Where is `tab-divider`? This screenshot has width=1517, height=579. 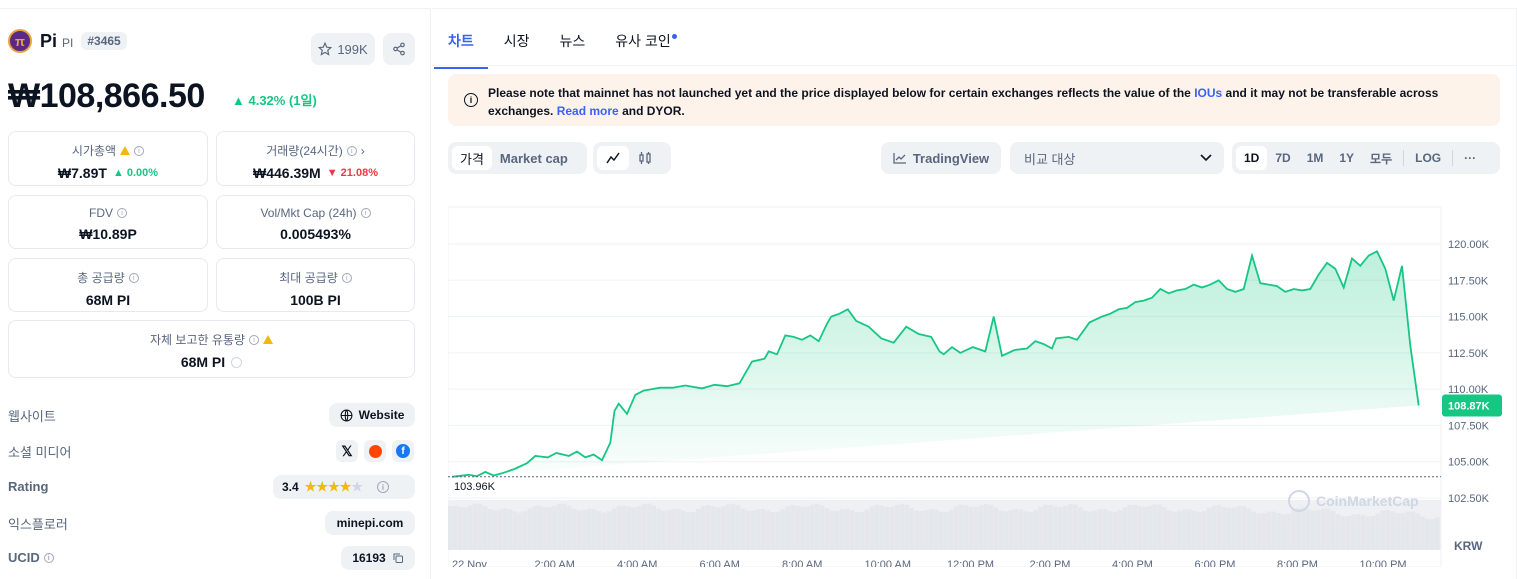 tab-divider is located at coordinates (974, 65).